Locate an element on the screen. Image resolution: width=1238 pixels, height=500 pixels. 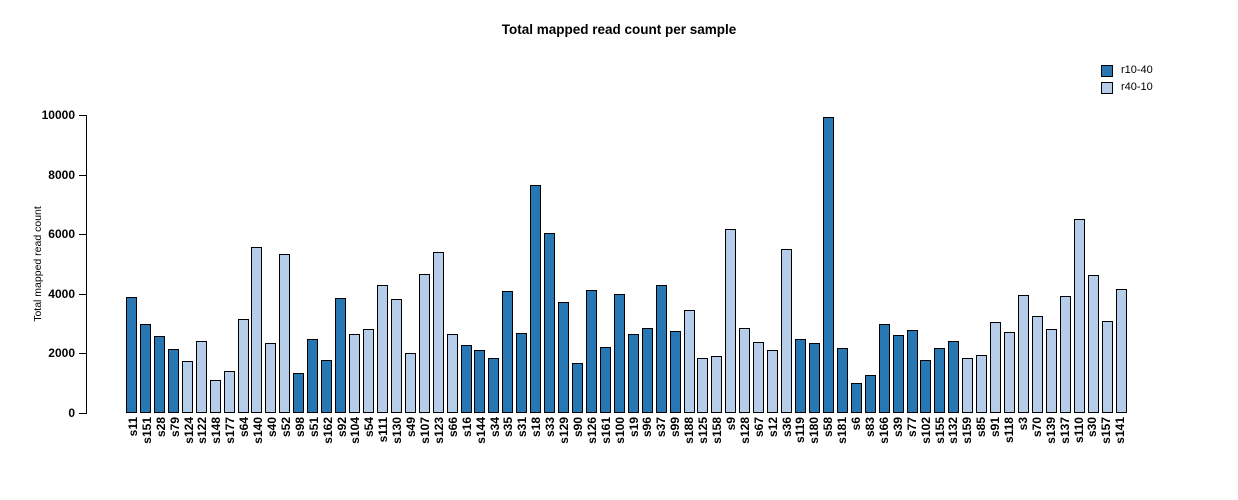
x-tick-slot: s155 is located at coordinates (940, 430).